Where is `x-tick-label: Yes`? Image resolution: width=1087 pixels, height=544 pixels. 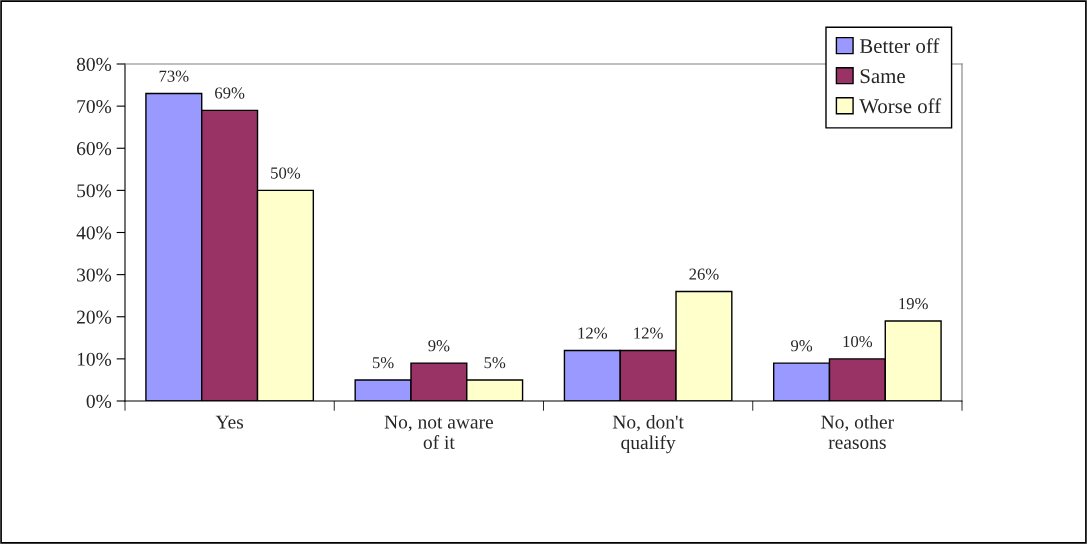
x-tick-label: Yes is located at coordinates (229, 422).